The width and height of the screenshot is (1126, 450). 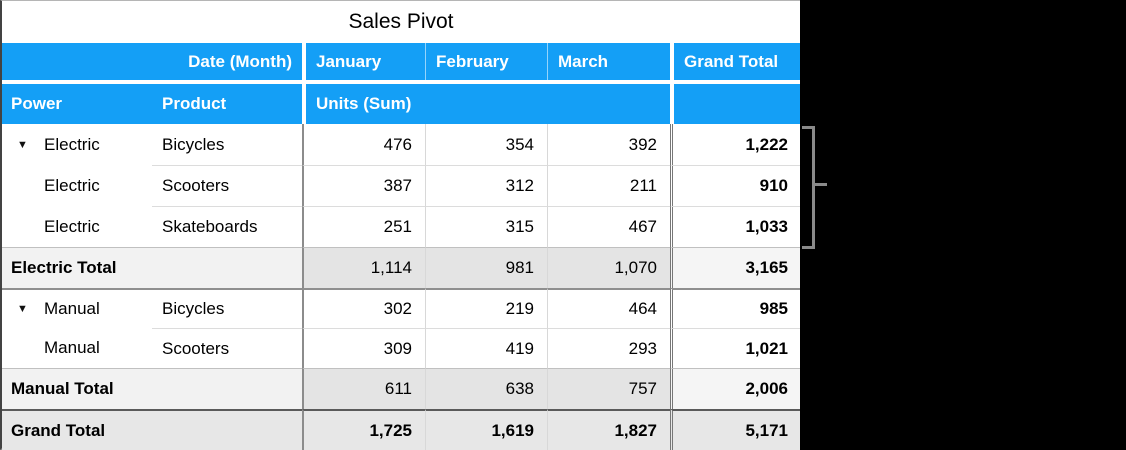 What do you see at coordinates (152, 429) in the screenshot?
I see `grand-total-label-cell: Grand Total` at bounding box center [152, 429].